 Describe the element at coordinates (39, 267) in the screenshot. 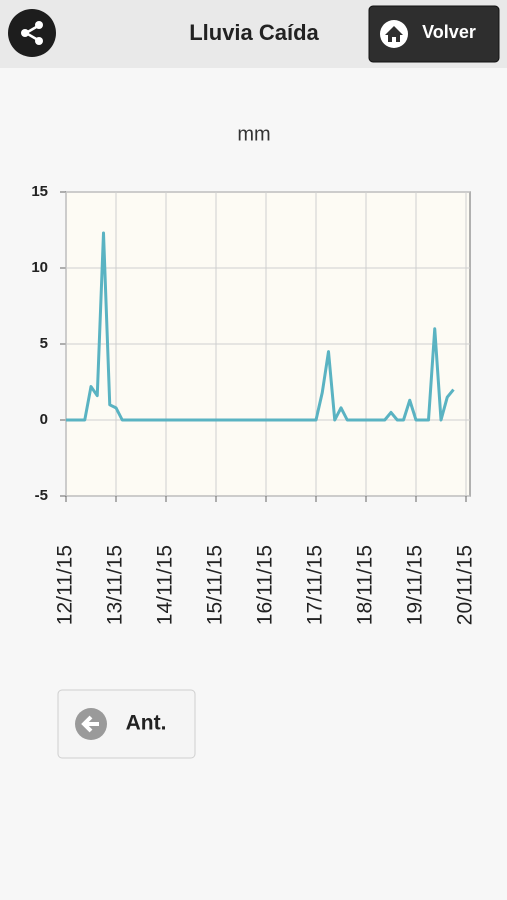

I see `y-tick-label: 10` at that location.